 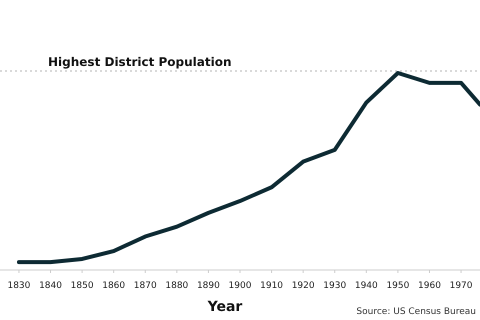 I want to click on x-tick-label: 1880, so click(x=177, y=286).